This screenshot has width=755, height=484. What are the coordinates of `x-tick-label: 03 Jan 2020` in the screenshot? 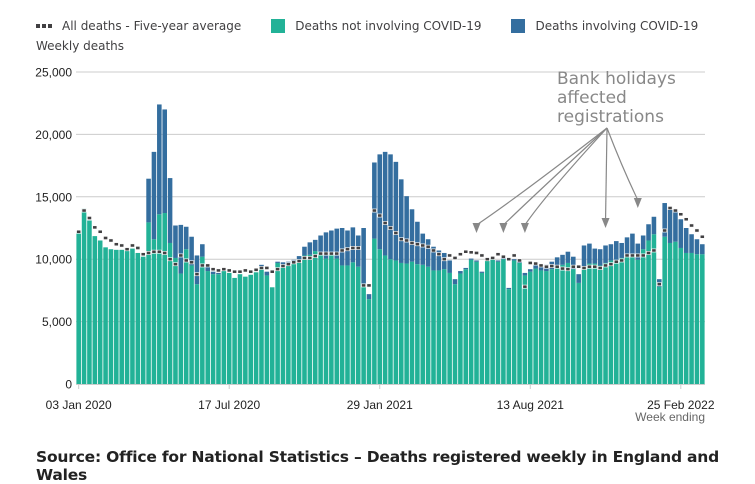 It's located at (79, 405).